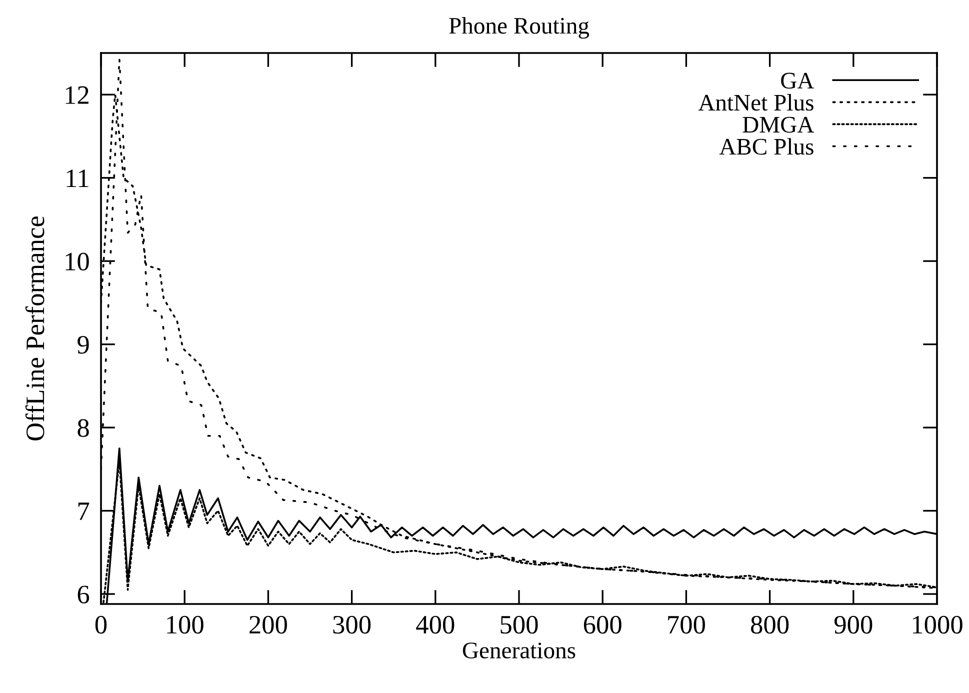 The image size is (969, 693). I want to click on legend-label: ABC Plus, so click(766, 146).